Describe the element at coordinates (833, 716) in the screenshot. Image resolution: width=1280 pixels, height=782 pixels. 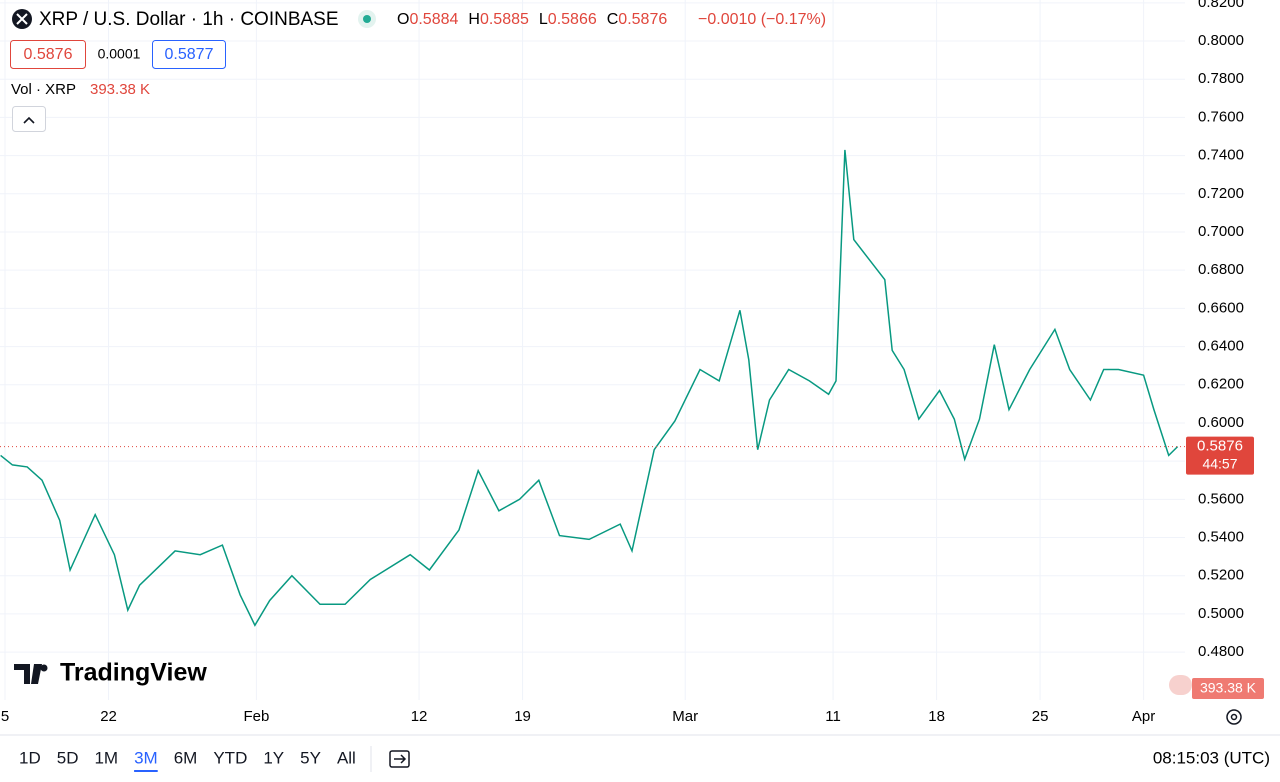
I see `x-tick-label: 11` at that location.